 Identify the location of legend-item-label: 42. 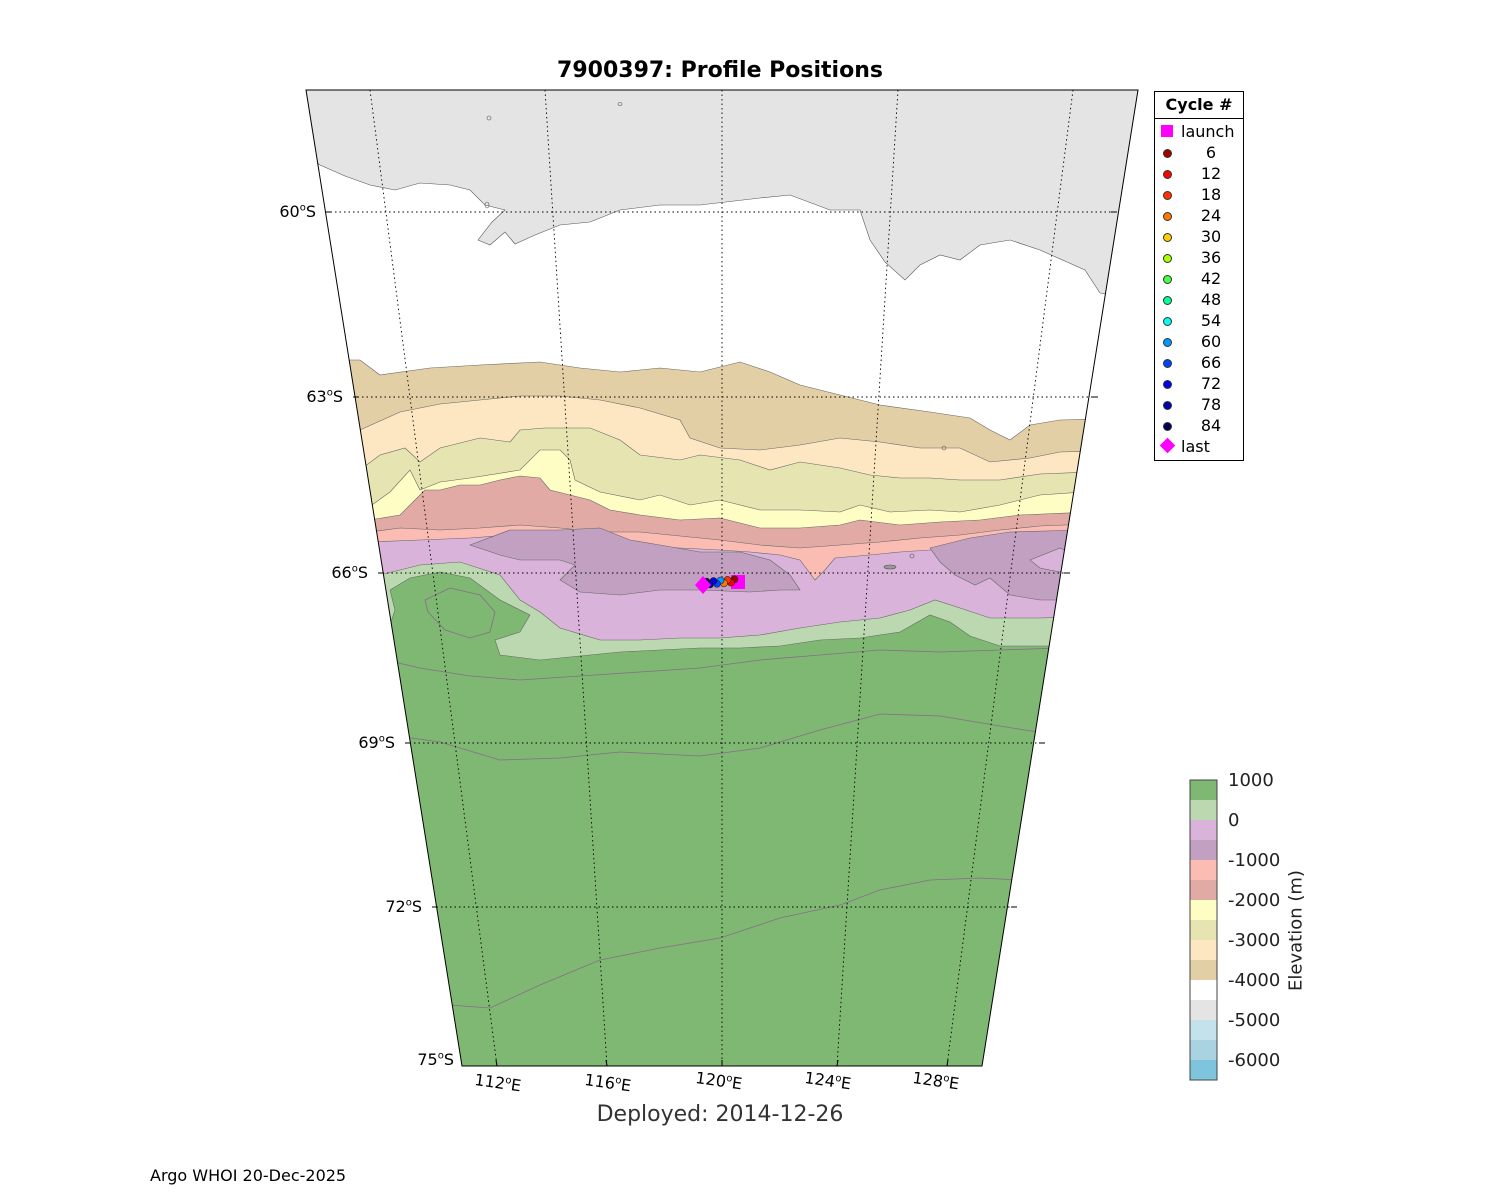
(1211, 278).